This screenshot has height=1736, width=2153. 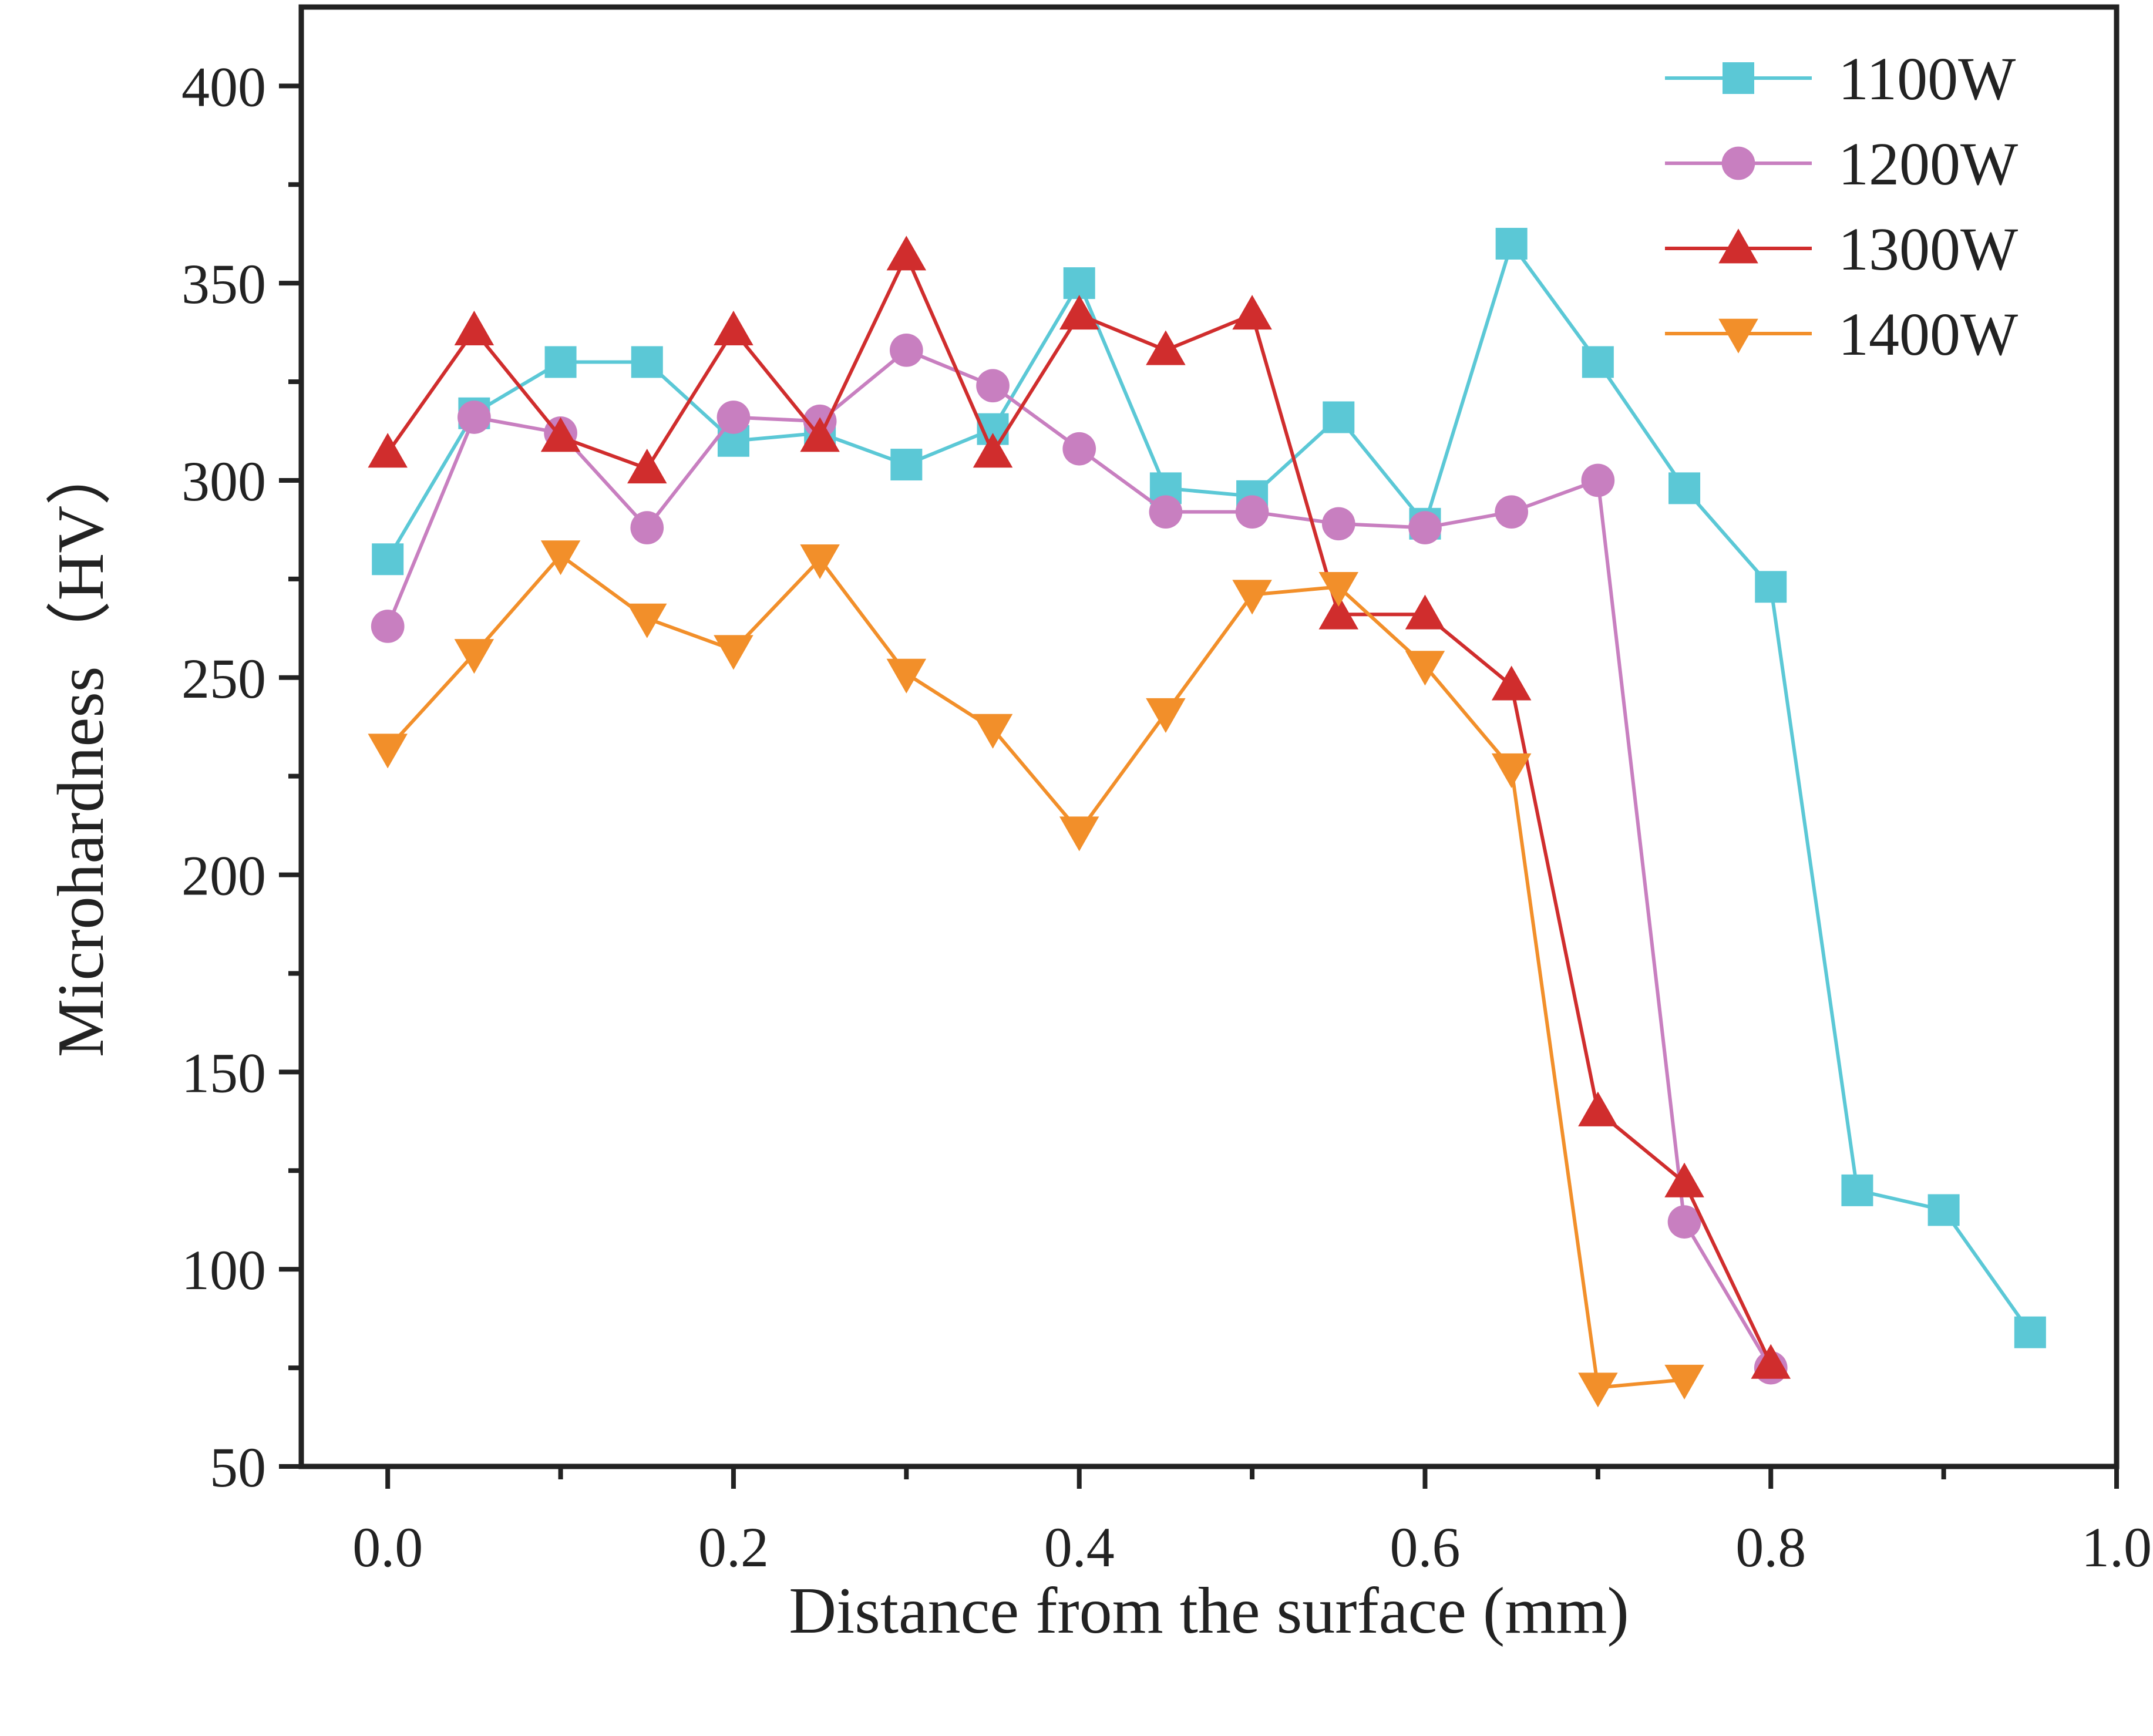 What do you see at coordinates (223, 1072) in the screenshot?
I see `y-tick-label: 150` at bounding box center [223, 1072].